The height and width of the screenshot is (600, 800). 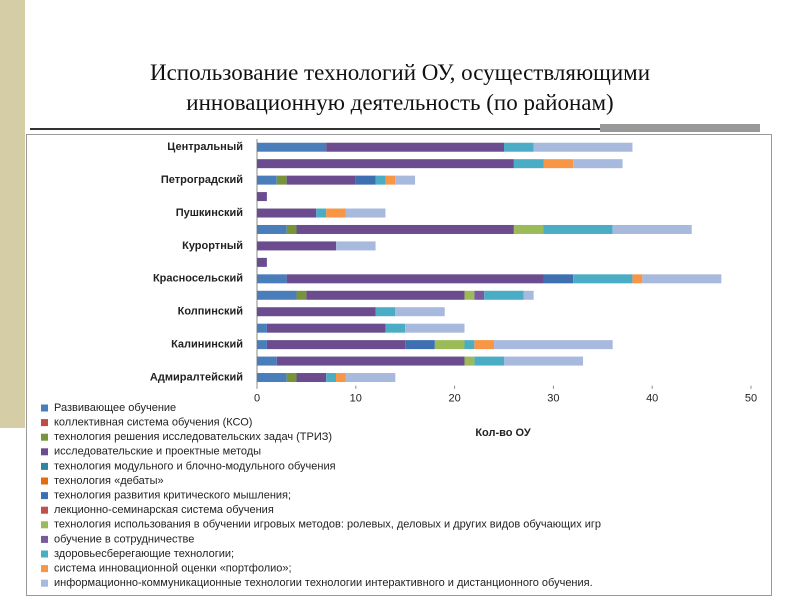 What do you see at coordinates (115, 408) in the screenshot?
I see `legend-label: Развивающее обучение` at bounding box center [115, 408].